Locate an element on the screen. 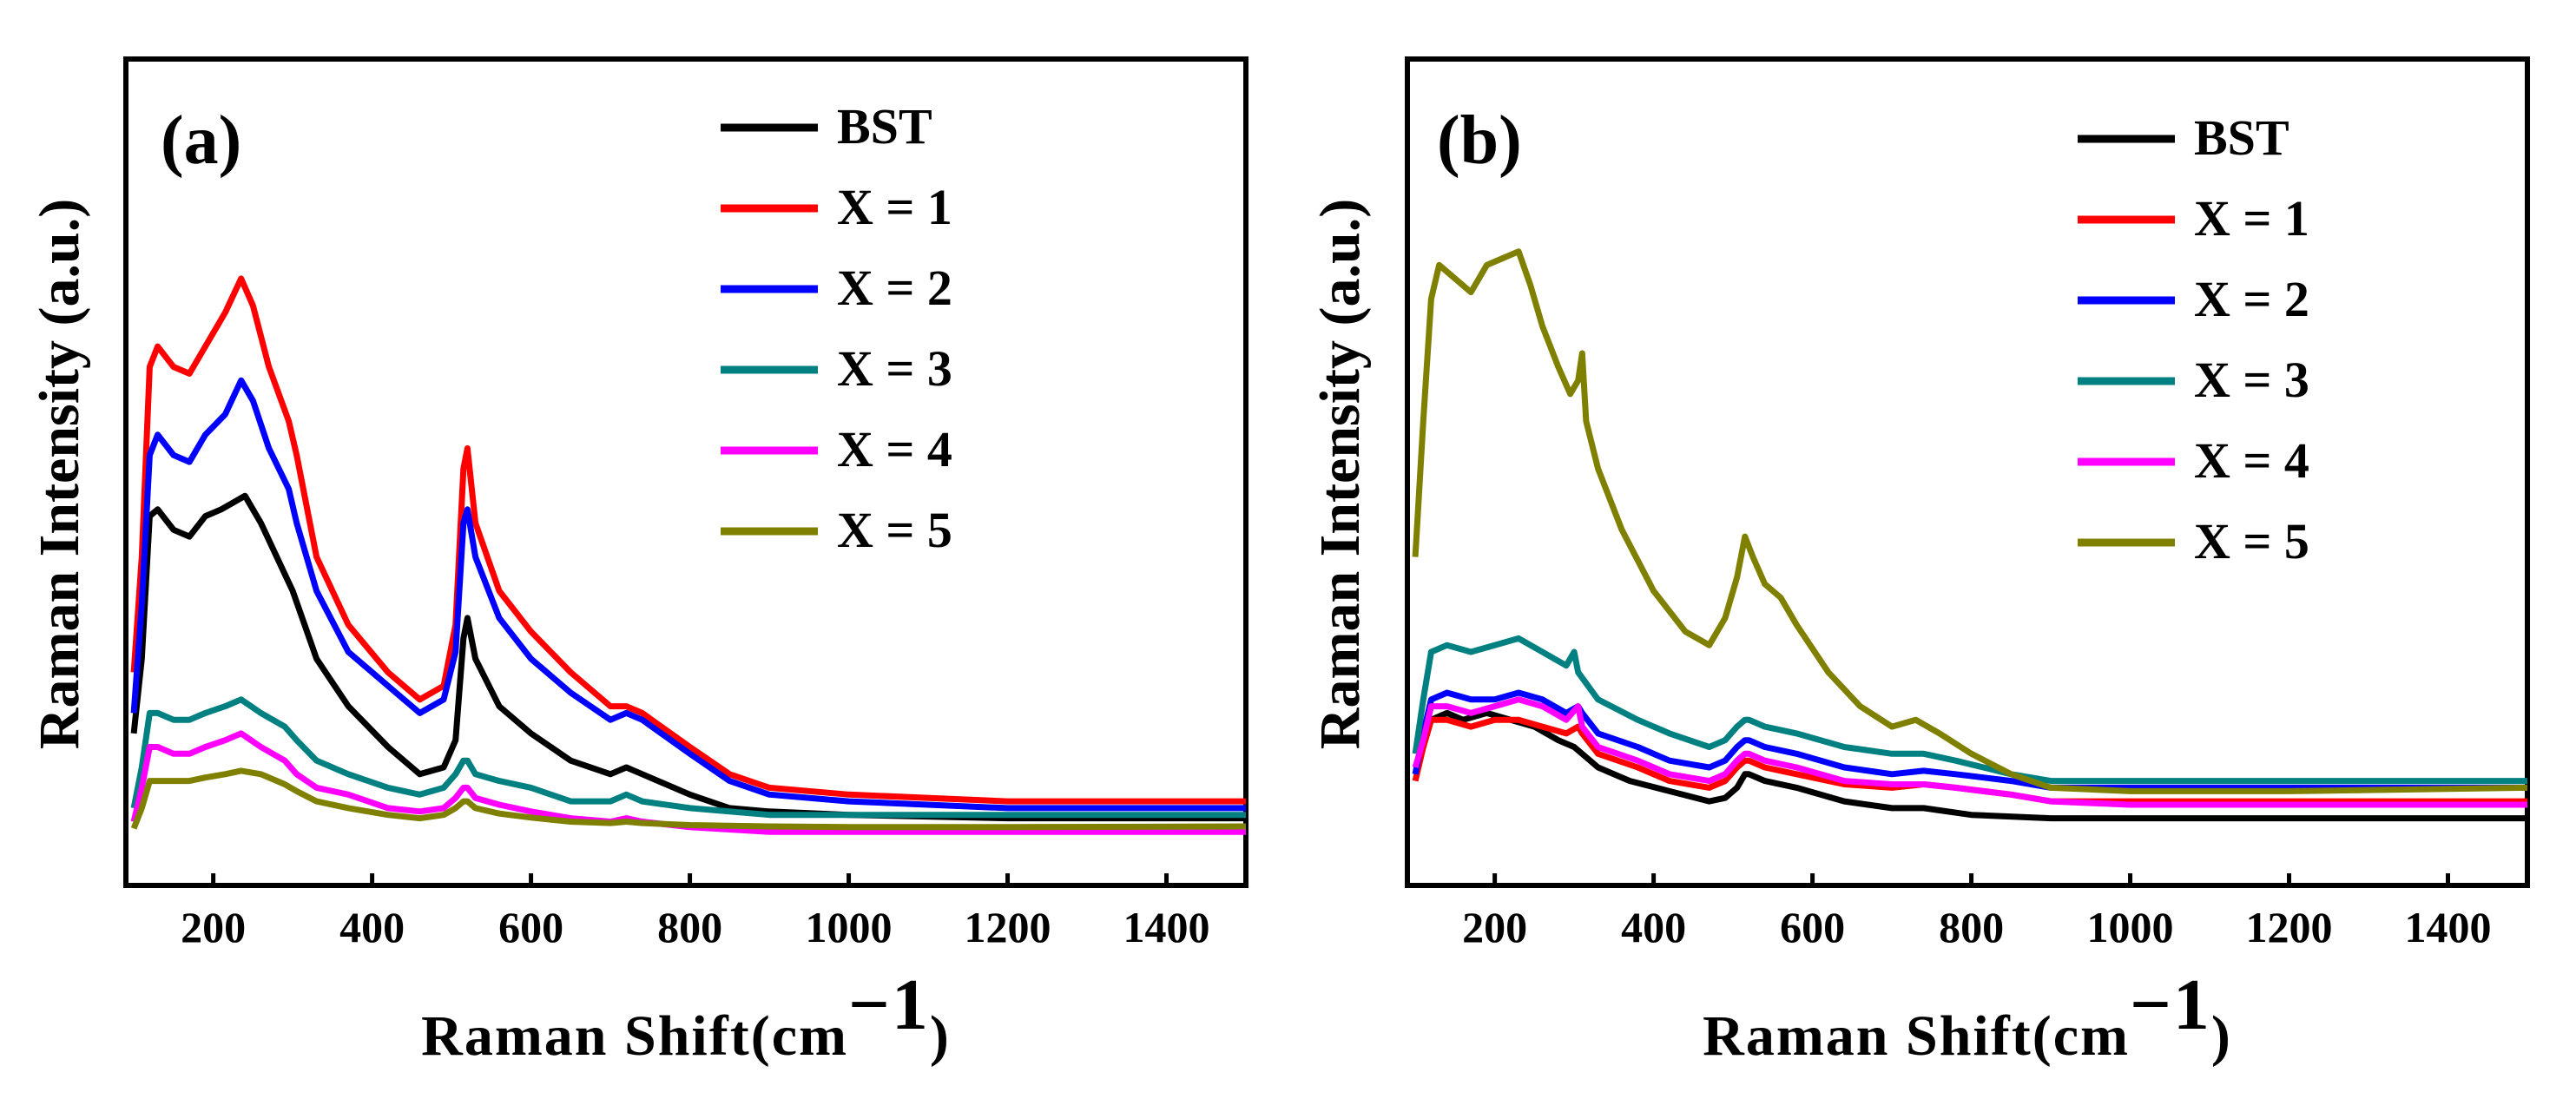 Image resolution: width=2576 pixels, height=1099 pixels. legend-label-a-2: X = 2 is located at coordinates (894, 288).